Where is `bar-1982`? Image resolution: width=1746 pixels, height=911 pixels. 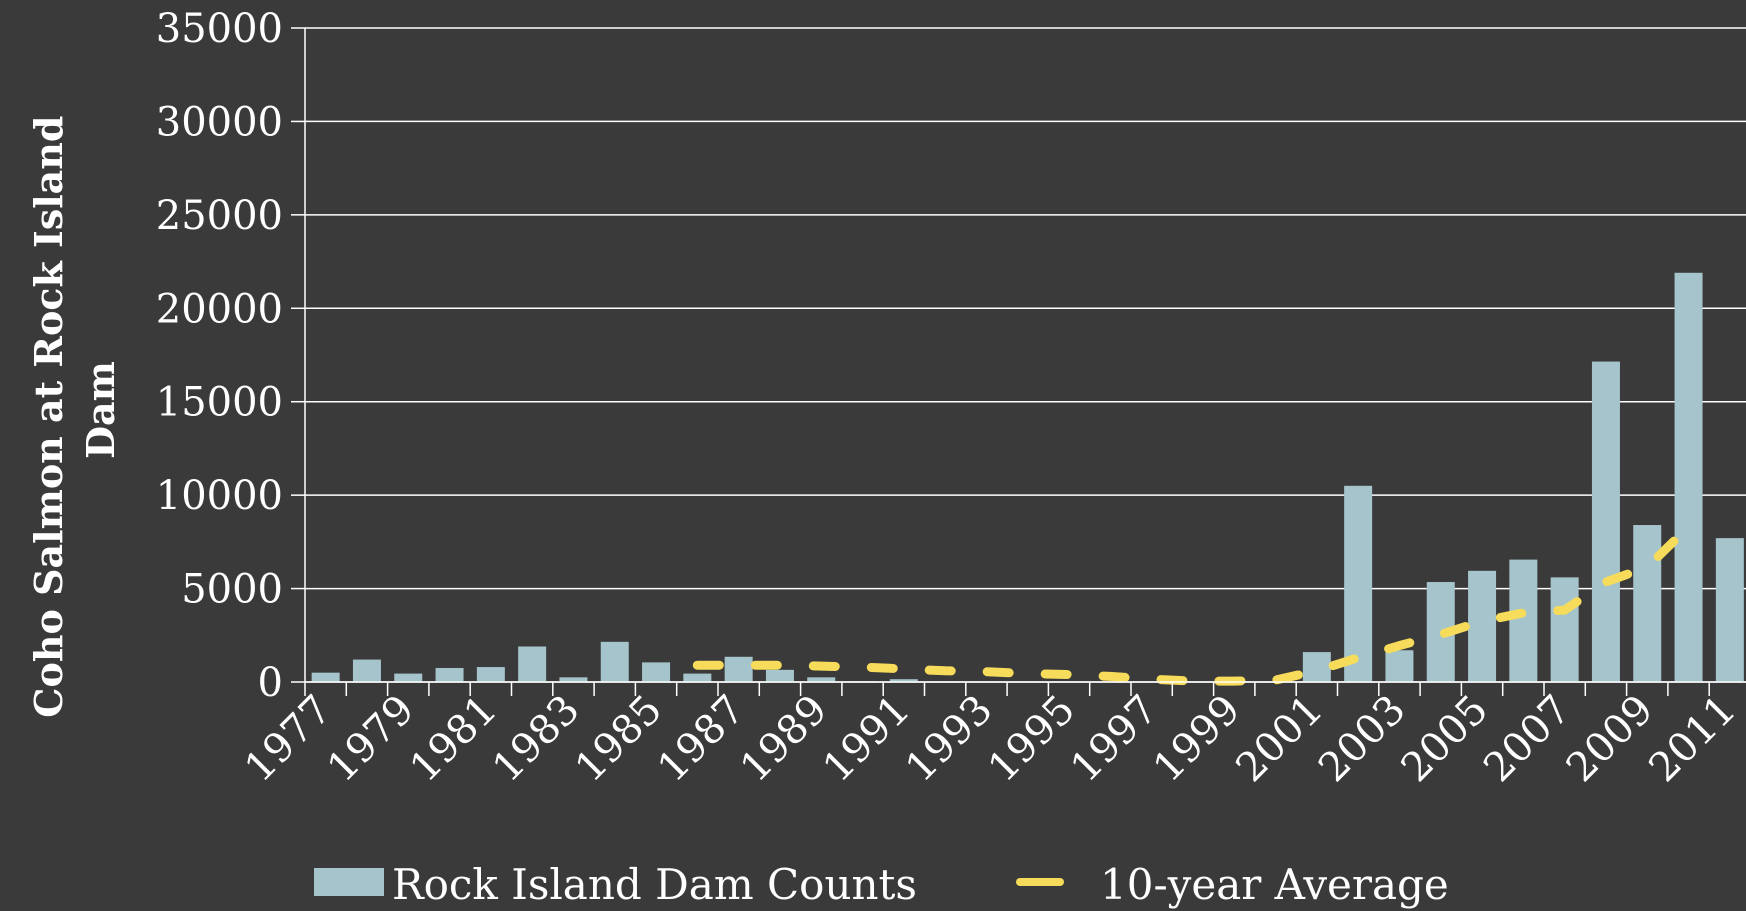 bar-1982 is located at coordinates (532, 664).